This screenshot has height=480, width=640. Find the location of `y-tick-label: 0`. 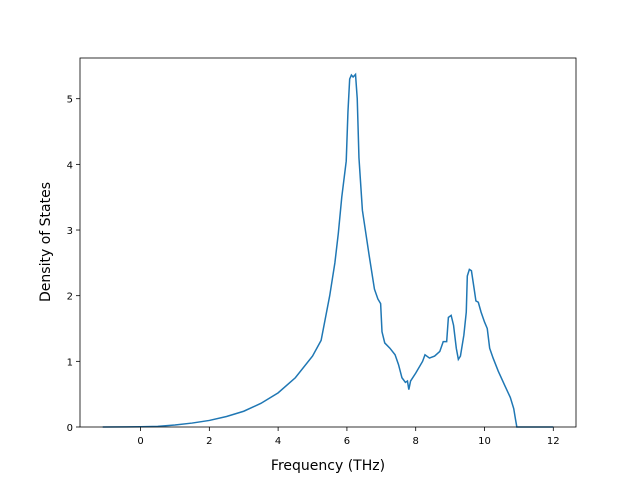

y-tick-label: 0 is located at coordinates (70, 428).